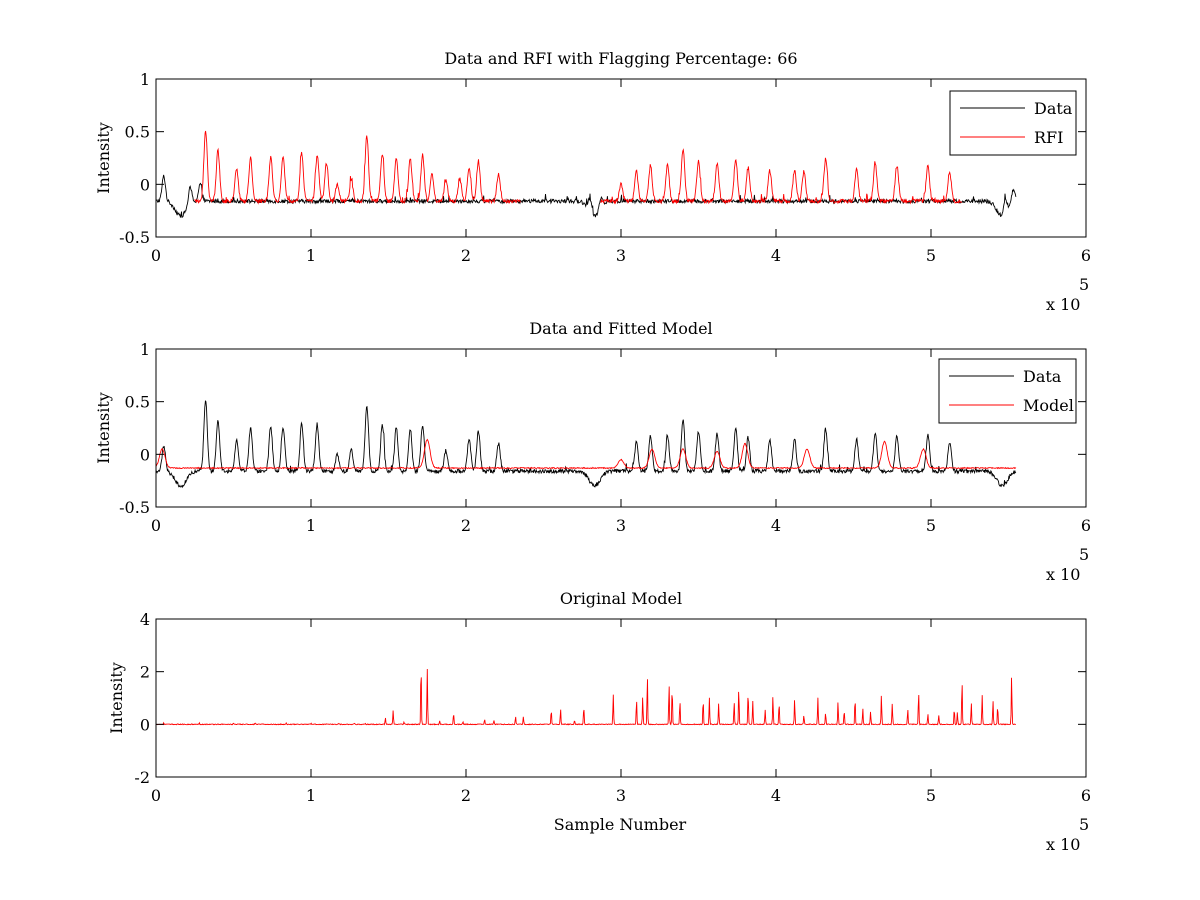 This screenshot has height=900, width=1200. I want to click on y-tick-label: -2, so click(142, 777).